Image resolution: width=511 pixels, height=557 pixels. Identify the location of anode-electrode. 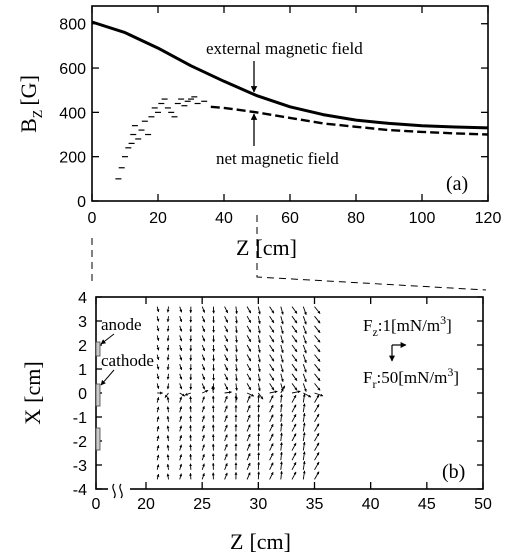
(98, 349).